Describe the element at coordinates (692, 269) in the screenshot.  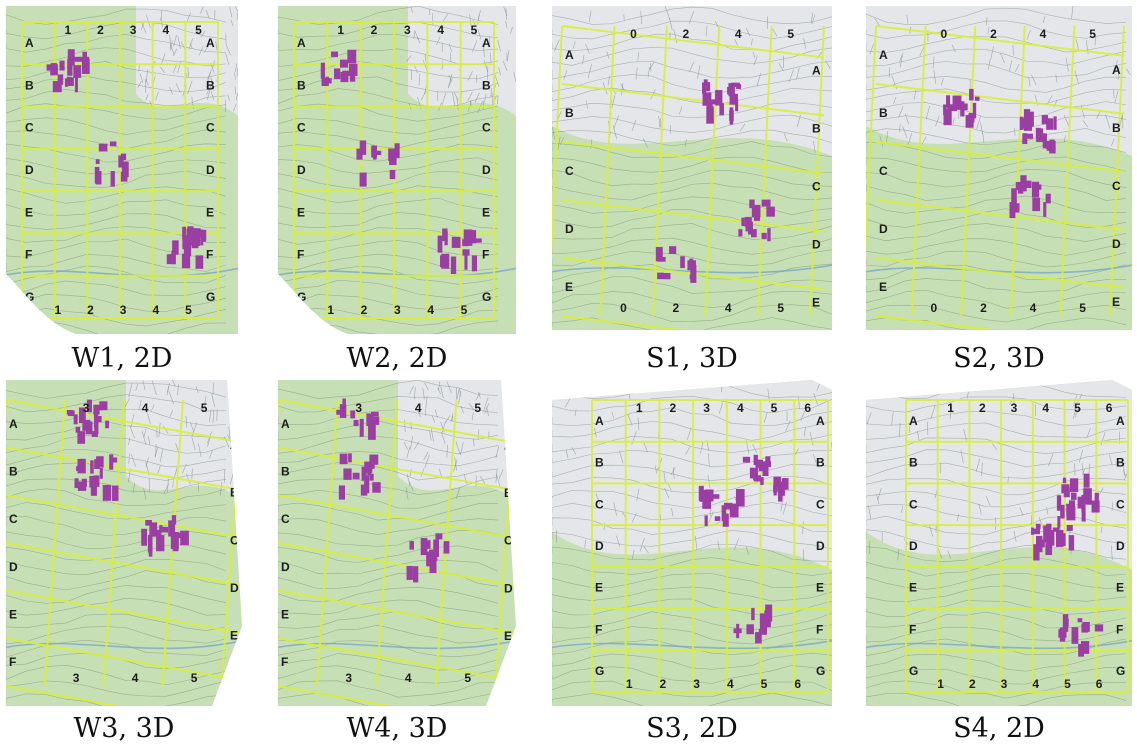
I see `river` at that location.